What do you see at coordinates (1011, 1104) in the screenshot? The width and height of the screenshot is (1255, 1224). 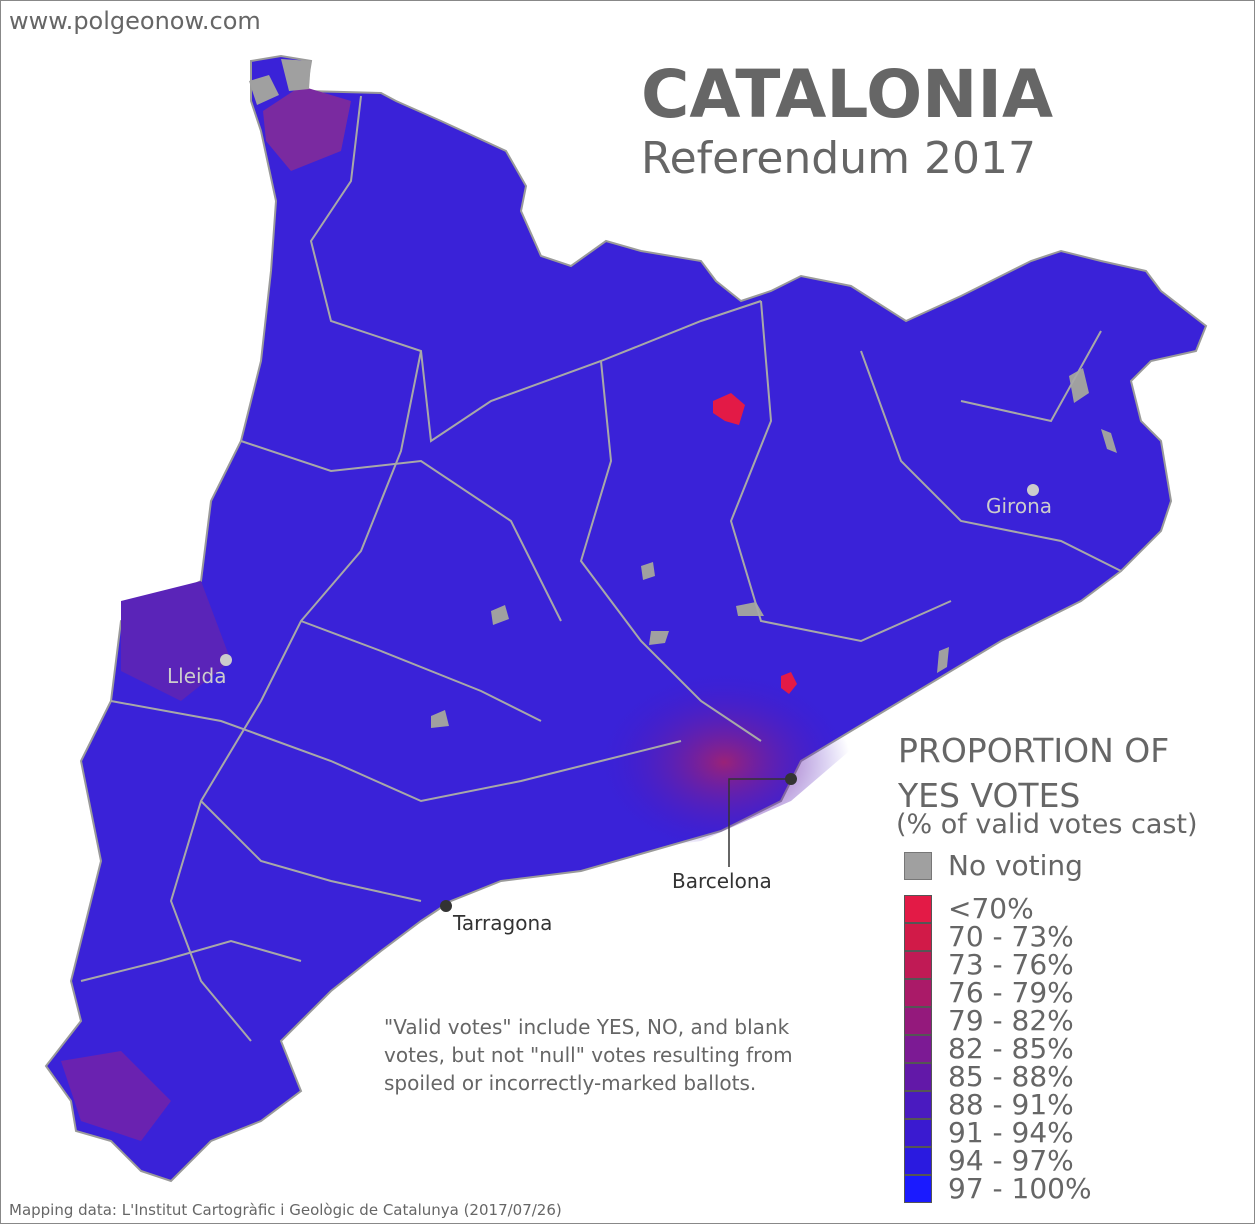 I see `legend-label: 88 - 91%` at bounding box center [1011, 1104].